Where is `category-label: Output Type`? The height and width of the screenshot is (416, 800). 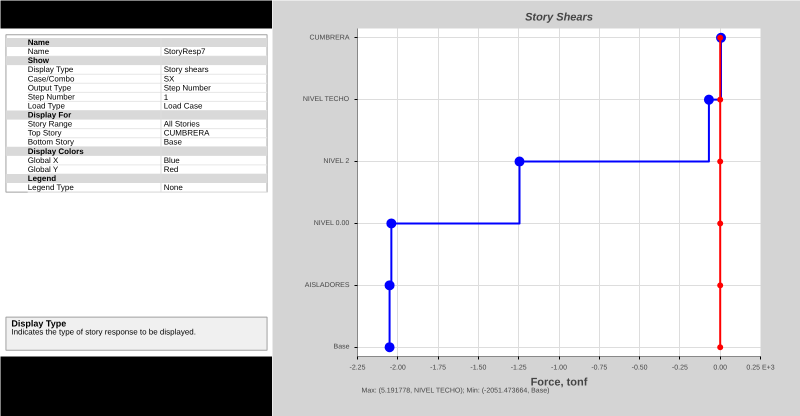
category-label: Output Type is located at coordinates (50, 87).